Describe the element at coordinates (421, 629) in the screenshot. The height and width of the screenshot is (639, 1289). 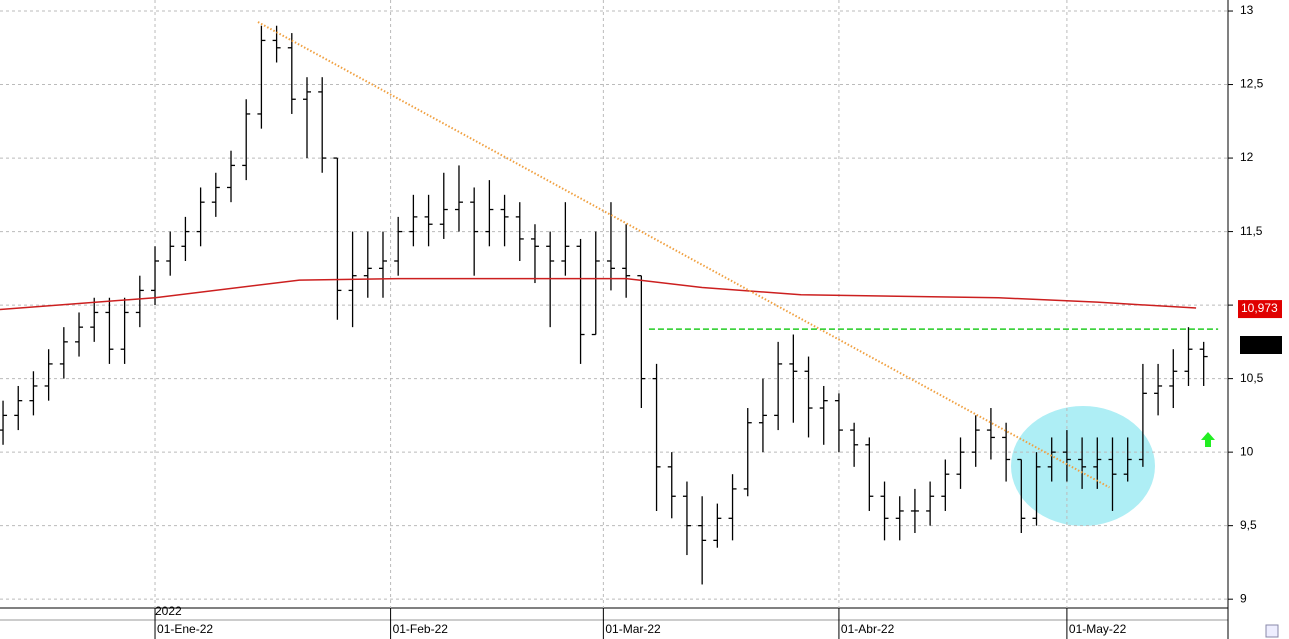
I see `x-tick-label: 01-Feb-22` at that location.